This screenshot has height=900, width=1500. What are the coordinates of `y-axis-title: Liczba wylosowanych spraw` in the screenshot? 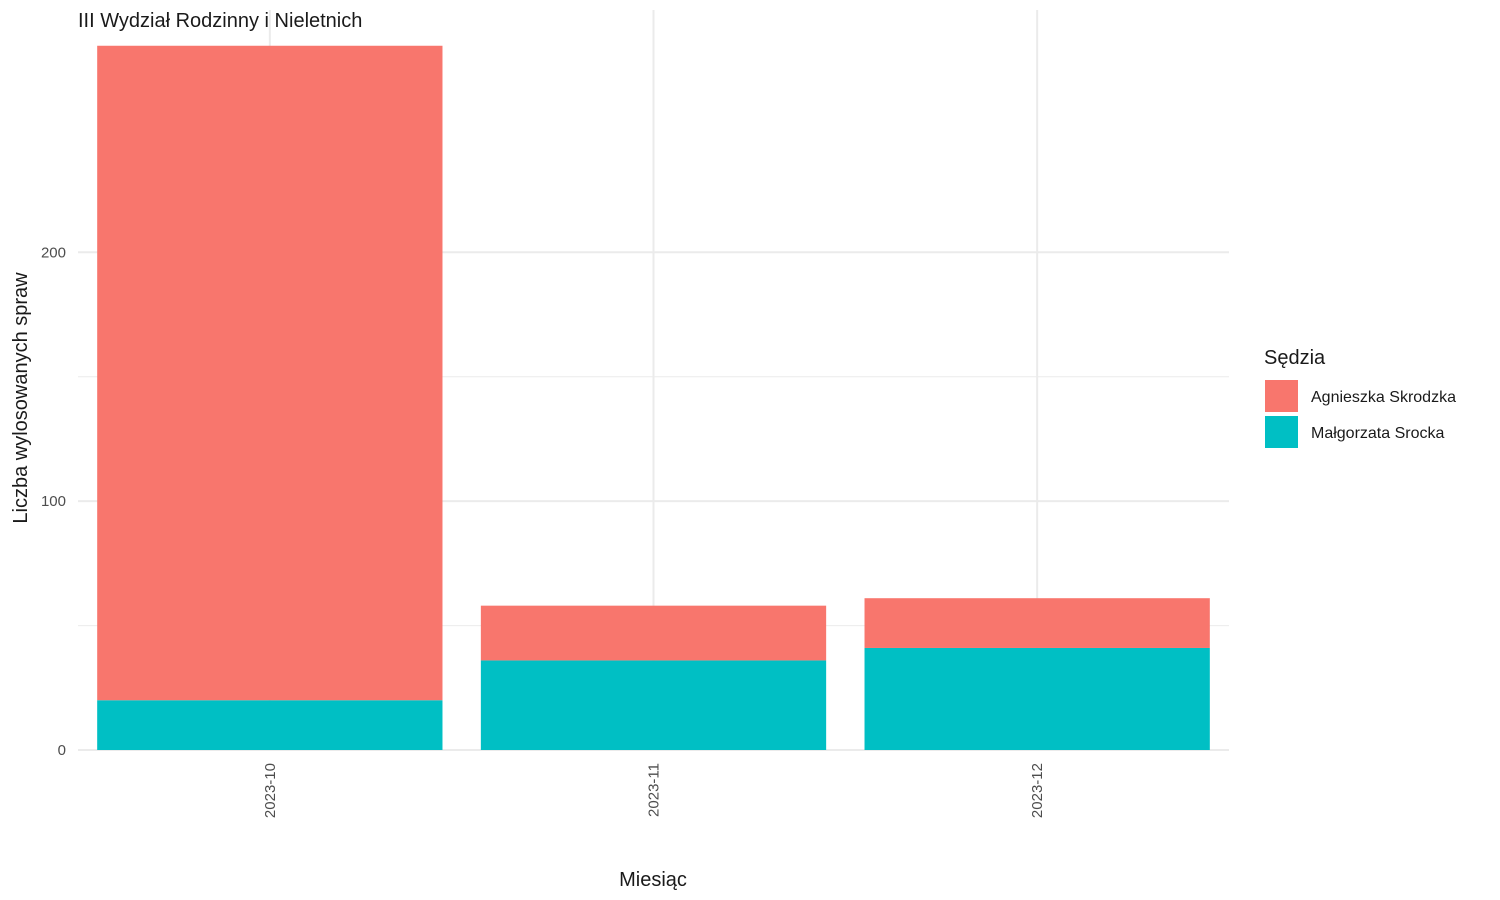 It's located at (21, 398).